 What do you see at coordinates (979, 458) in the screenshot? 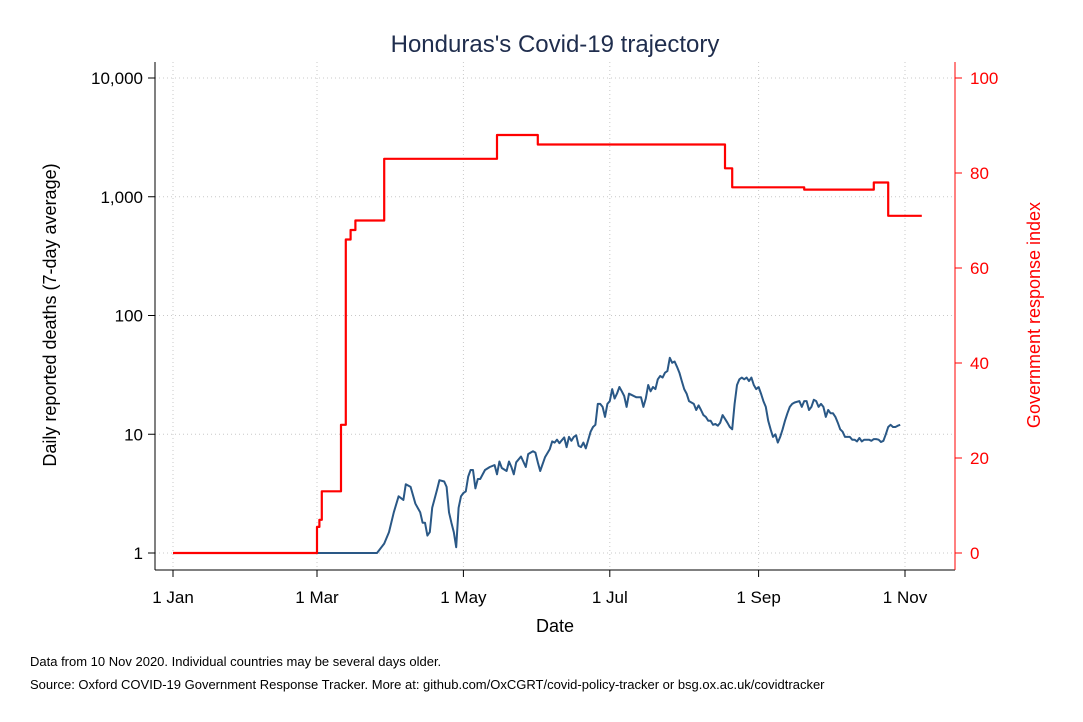
I see `y-right-tick-label: 20` at bounding box center [979, 458].